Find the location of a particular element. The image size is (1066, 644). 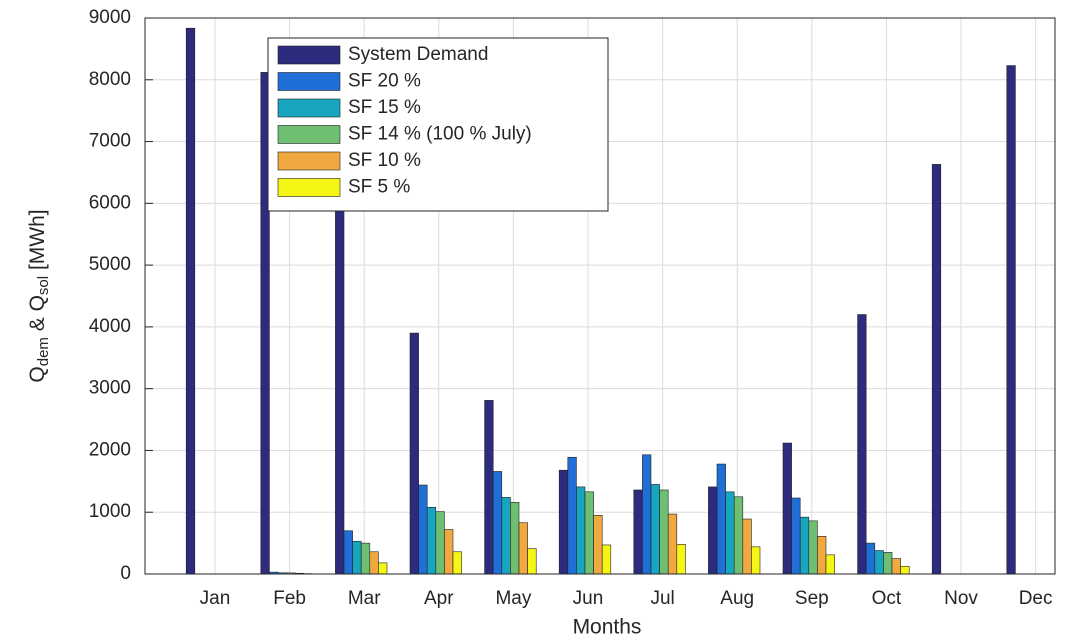

y-label-sub: dem is located at coordinates (43, 351).